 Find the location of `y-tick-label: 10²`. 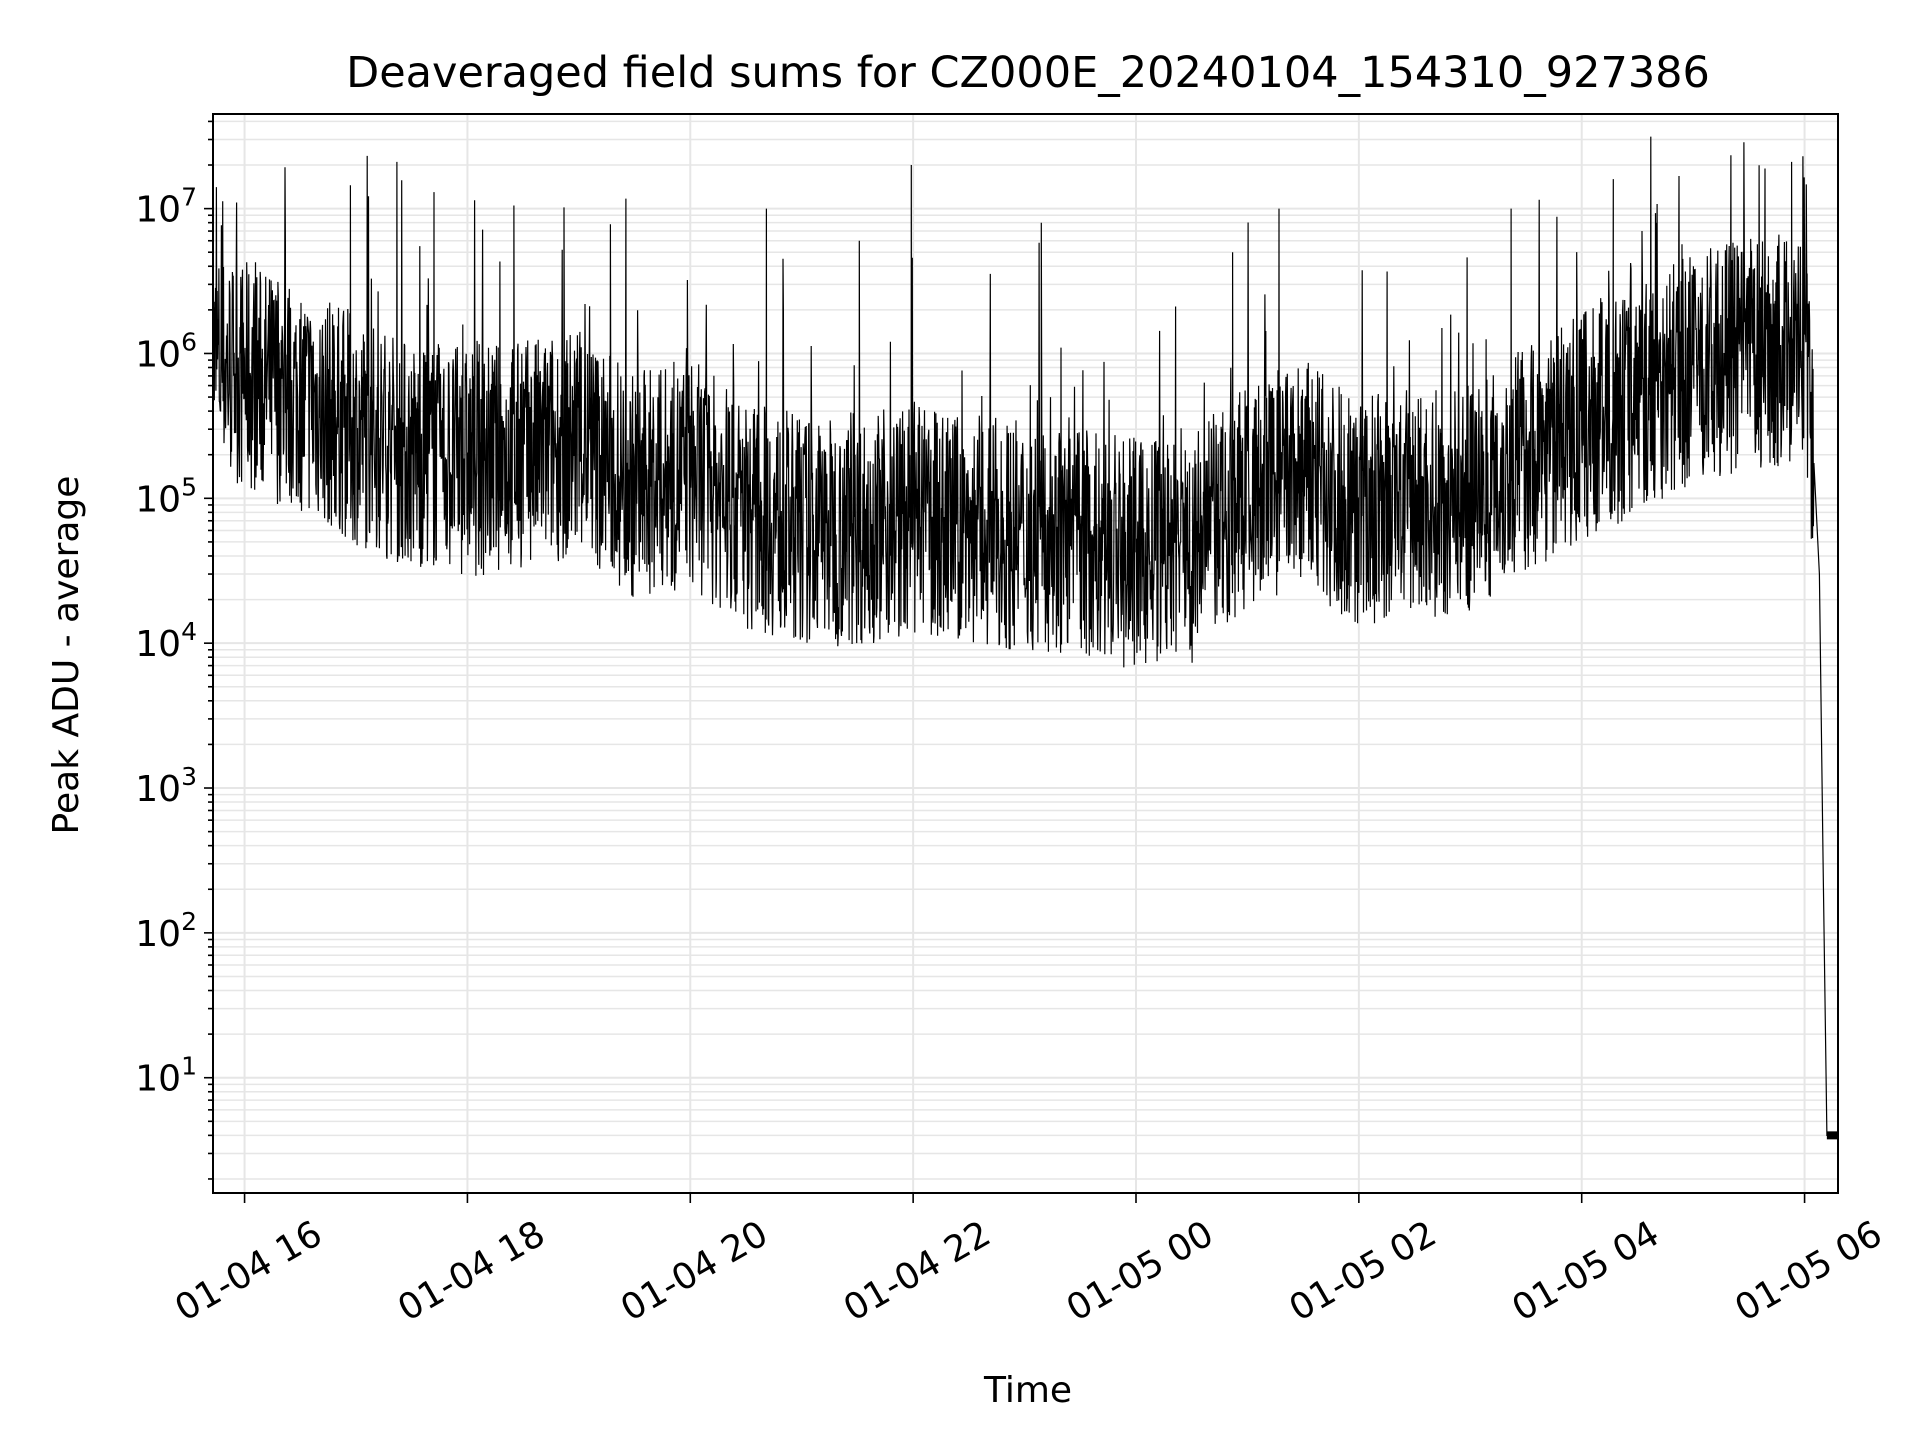

y-tick-label: 10² is located at coordinates (166, 931).